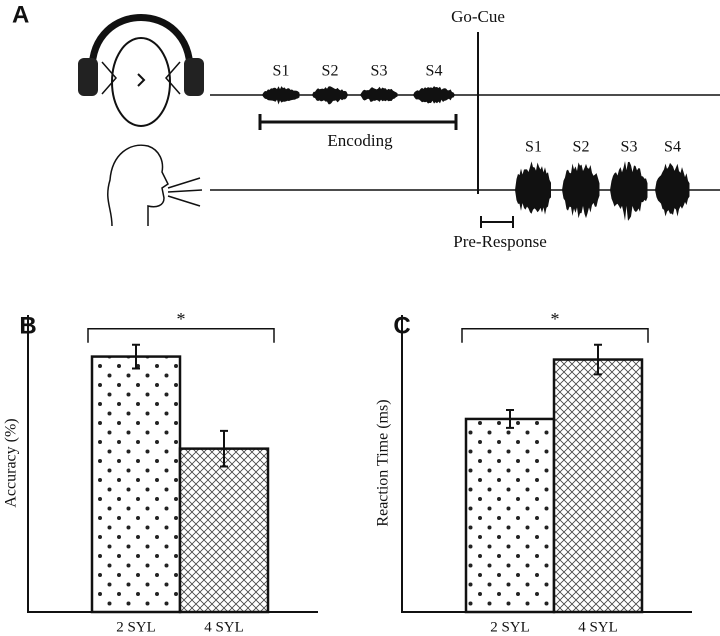  I want to click on sound-lines, so click(141, 78).